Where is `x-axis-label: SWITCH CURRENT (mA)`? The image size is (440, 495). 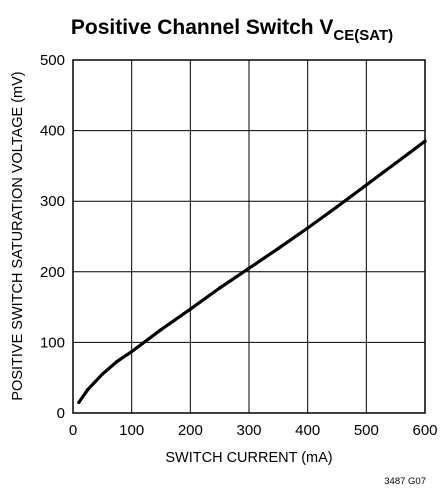 x-axis-label: SWITCH CURRENT (mA) is located at coordinates (248, 458).